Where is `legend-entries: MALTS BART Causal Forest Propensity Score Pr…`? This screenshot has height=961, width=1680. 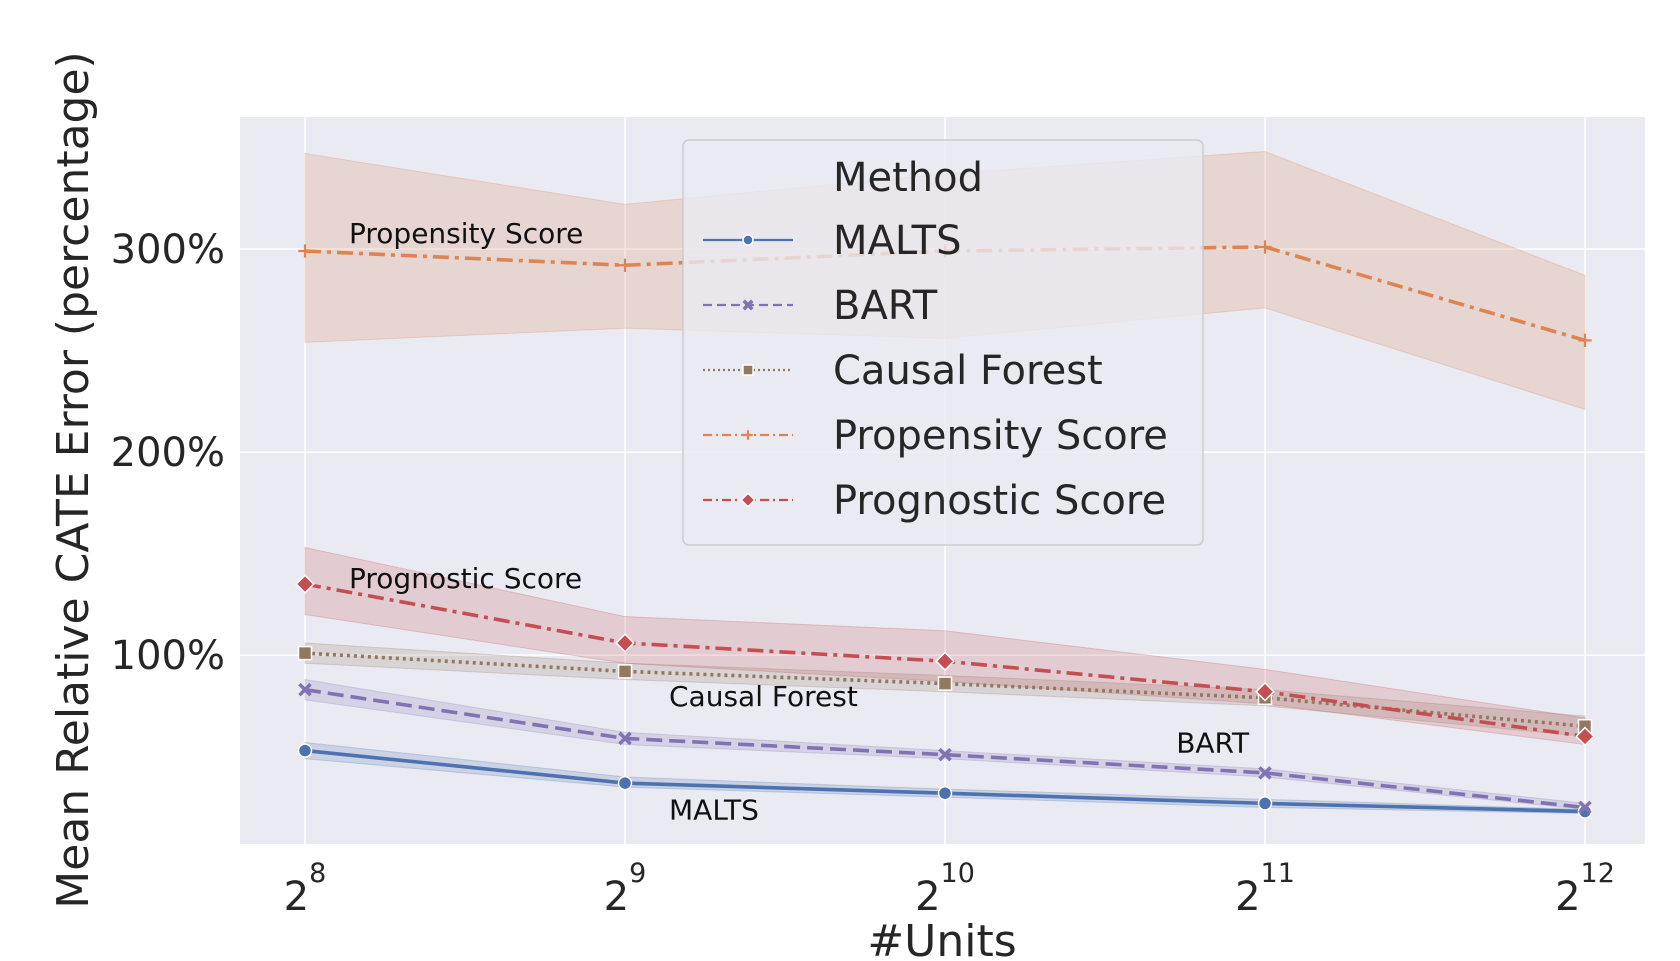
legend-entries: MALTS BART Causal Forest Propensity Score Pr… is located at coordinates (935, 371).